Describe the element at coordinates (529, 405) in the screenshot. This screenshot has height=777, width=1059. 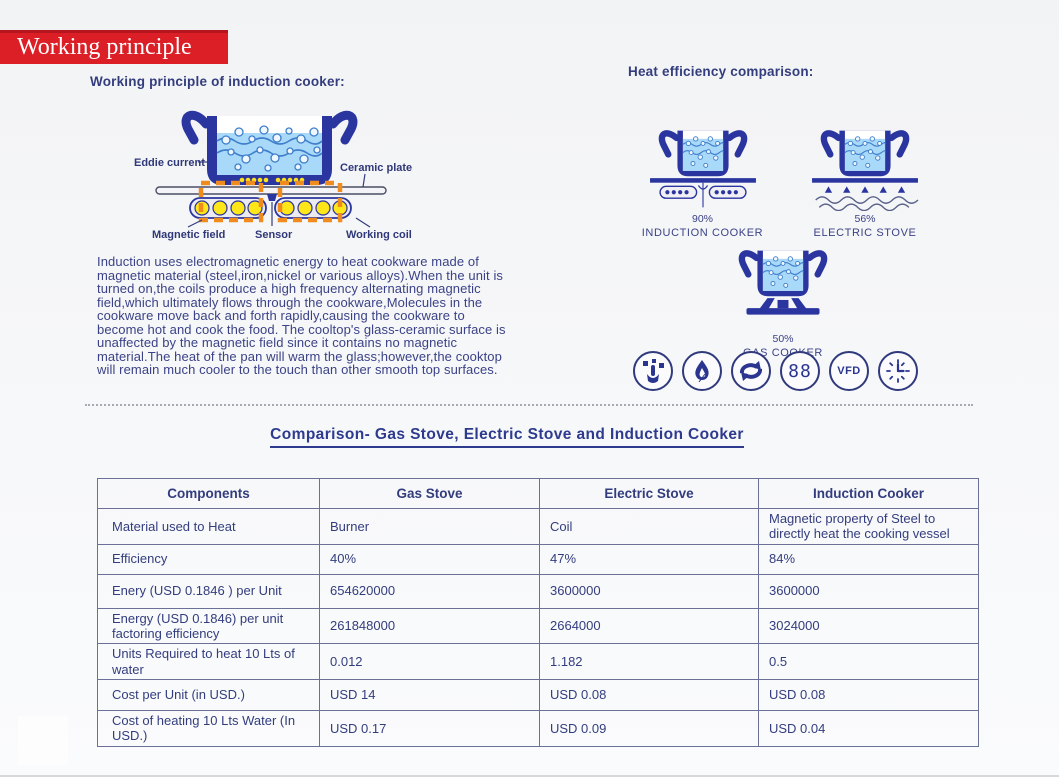
I see `dotted-separator` at that location.